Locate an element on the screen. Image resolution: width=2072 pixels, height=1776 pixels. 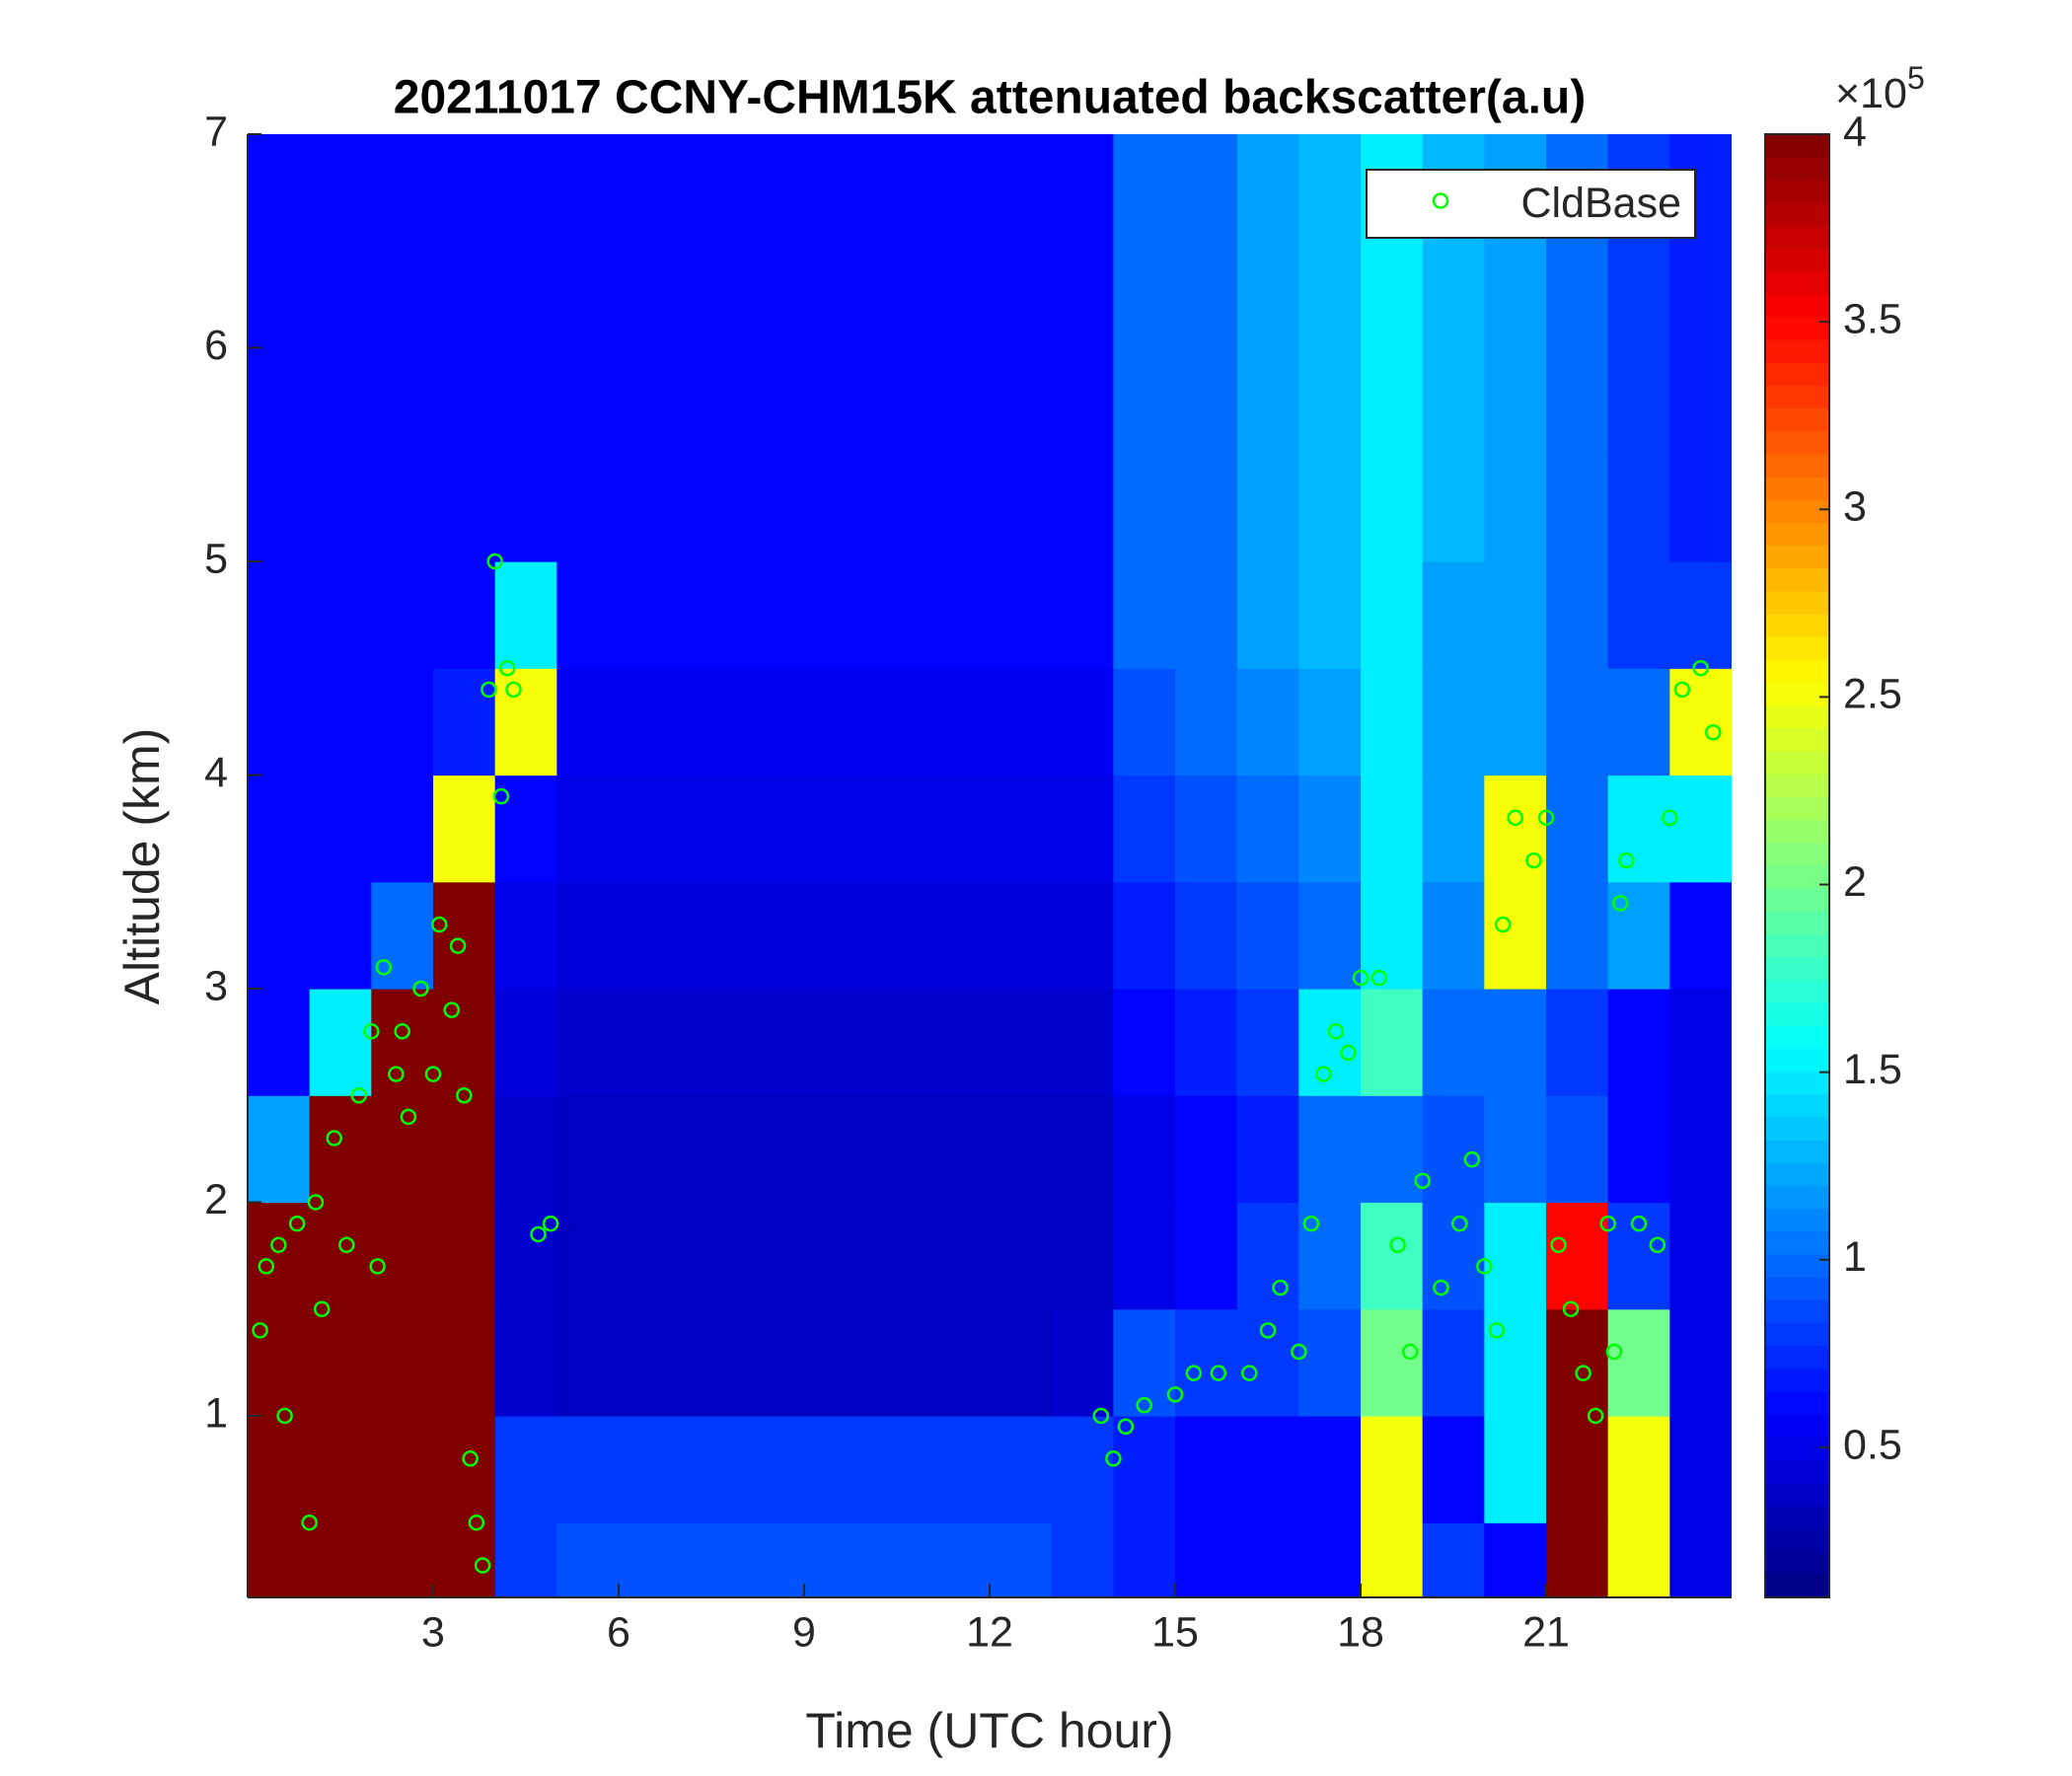
y-tick-label: 1 is located at coordinates (216, 1413).